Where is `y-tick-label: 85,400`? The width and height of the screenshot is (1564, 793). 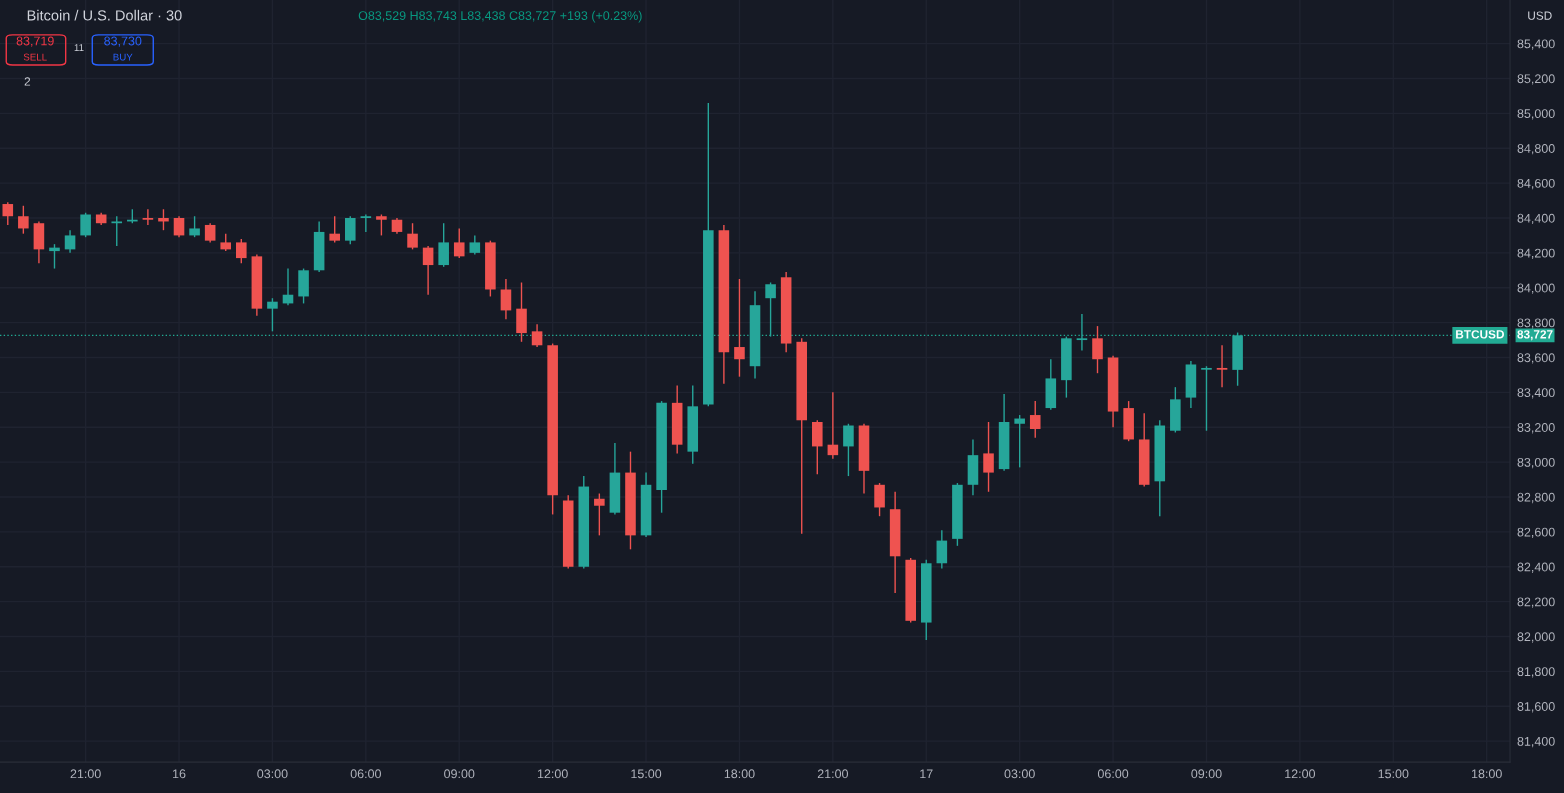 y-tick-label: 85,400 is located at coordinates (1536, 44).